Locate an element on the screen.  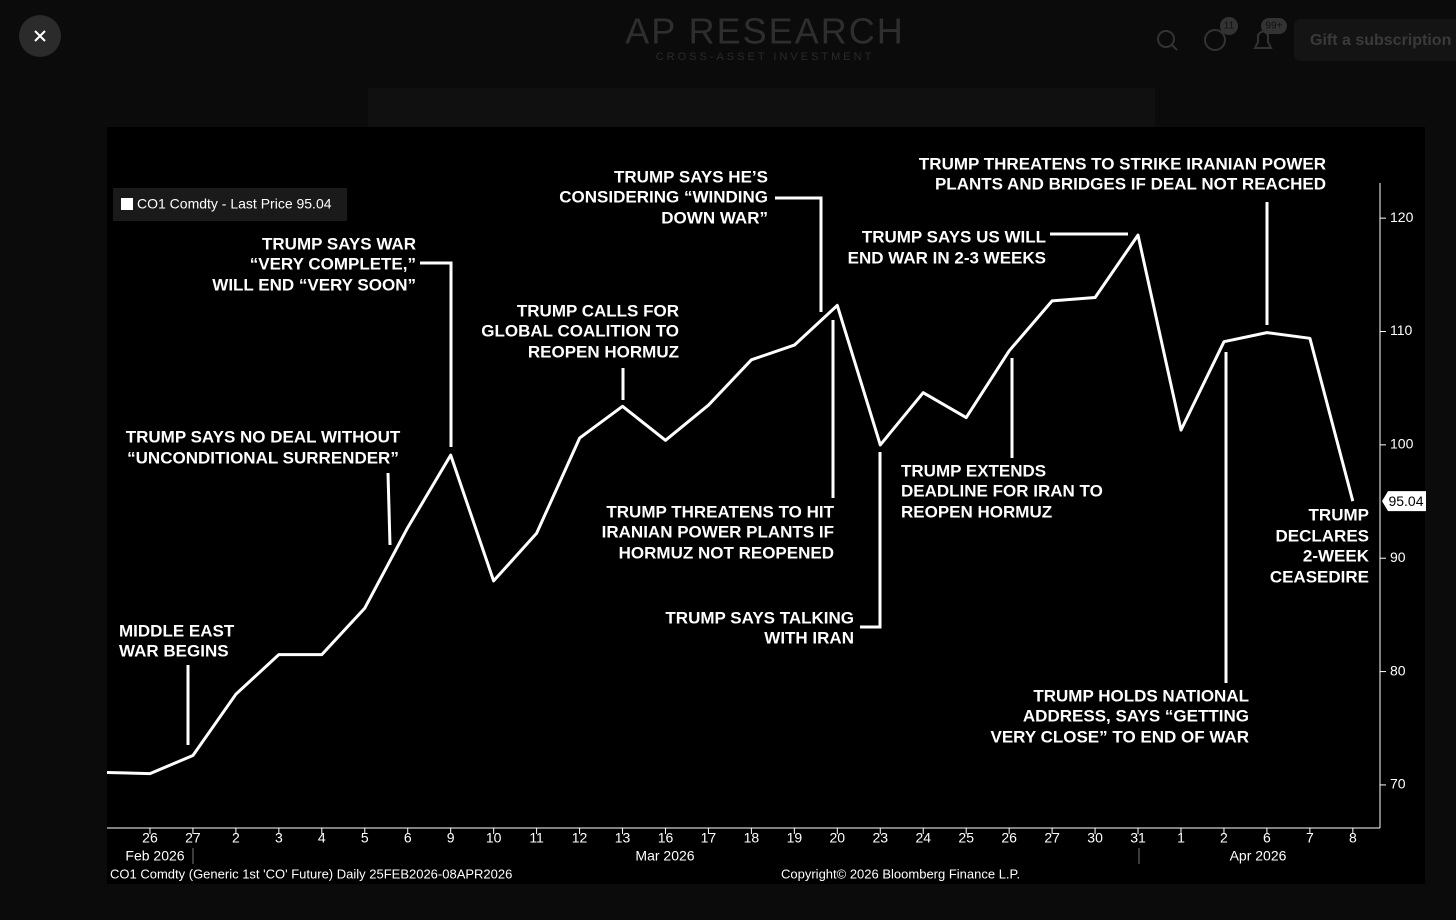
legend-label: CO1 Comdty - Last Price 95.04 is located at coordinates (234, 204).